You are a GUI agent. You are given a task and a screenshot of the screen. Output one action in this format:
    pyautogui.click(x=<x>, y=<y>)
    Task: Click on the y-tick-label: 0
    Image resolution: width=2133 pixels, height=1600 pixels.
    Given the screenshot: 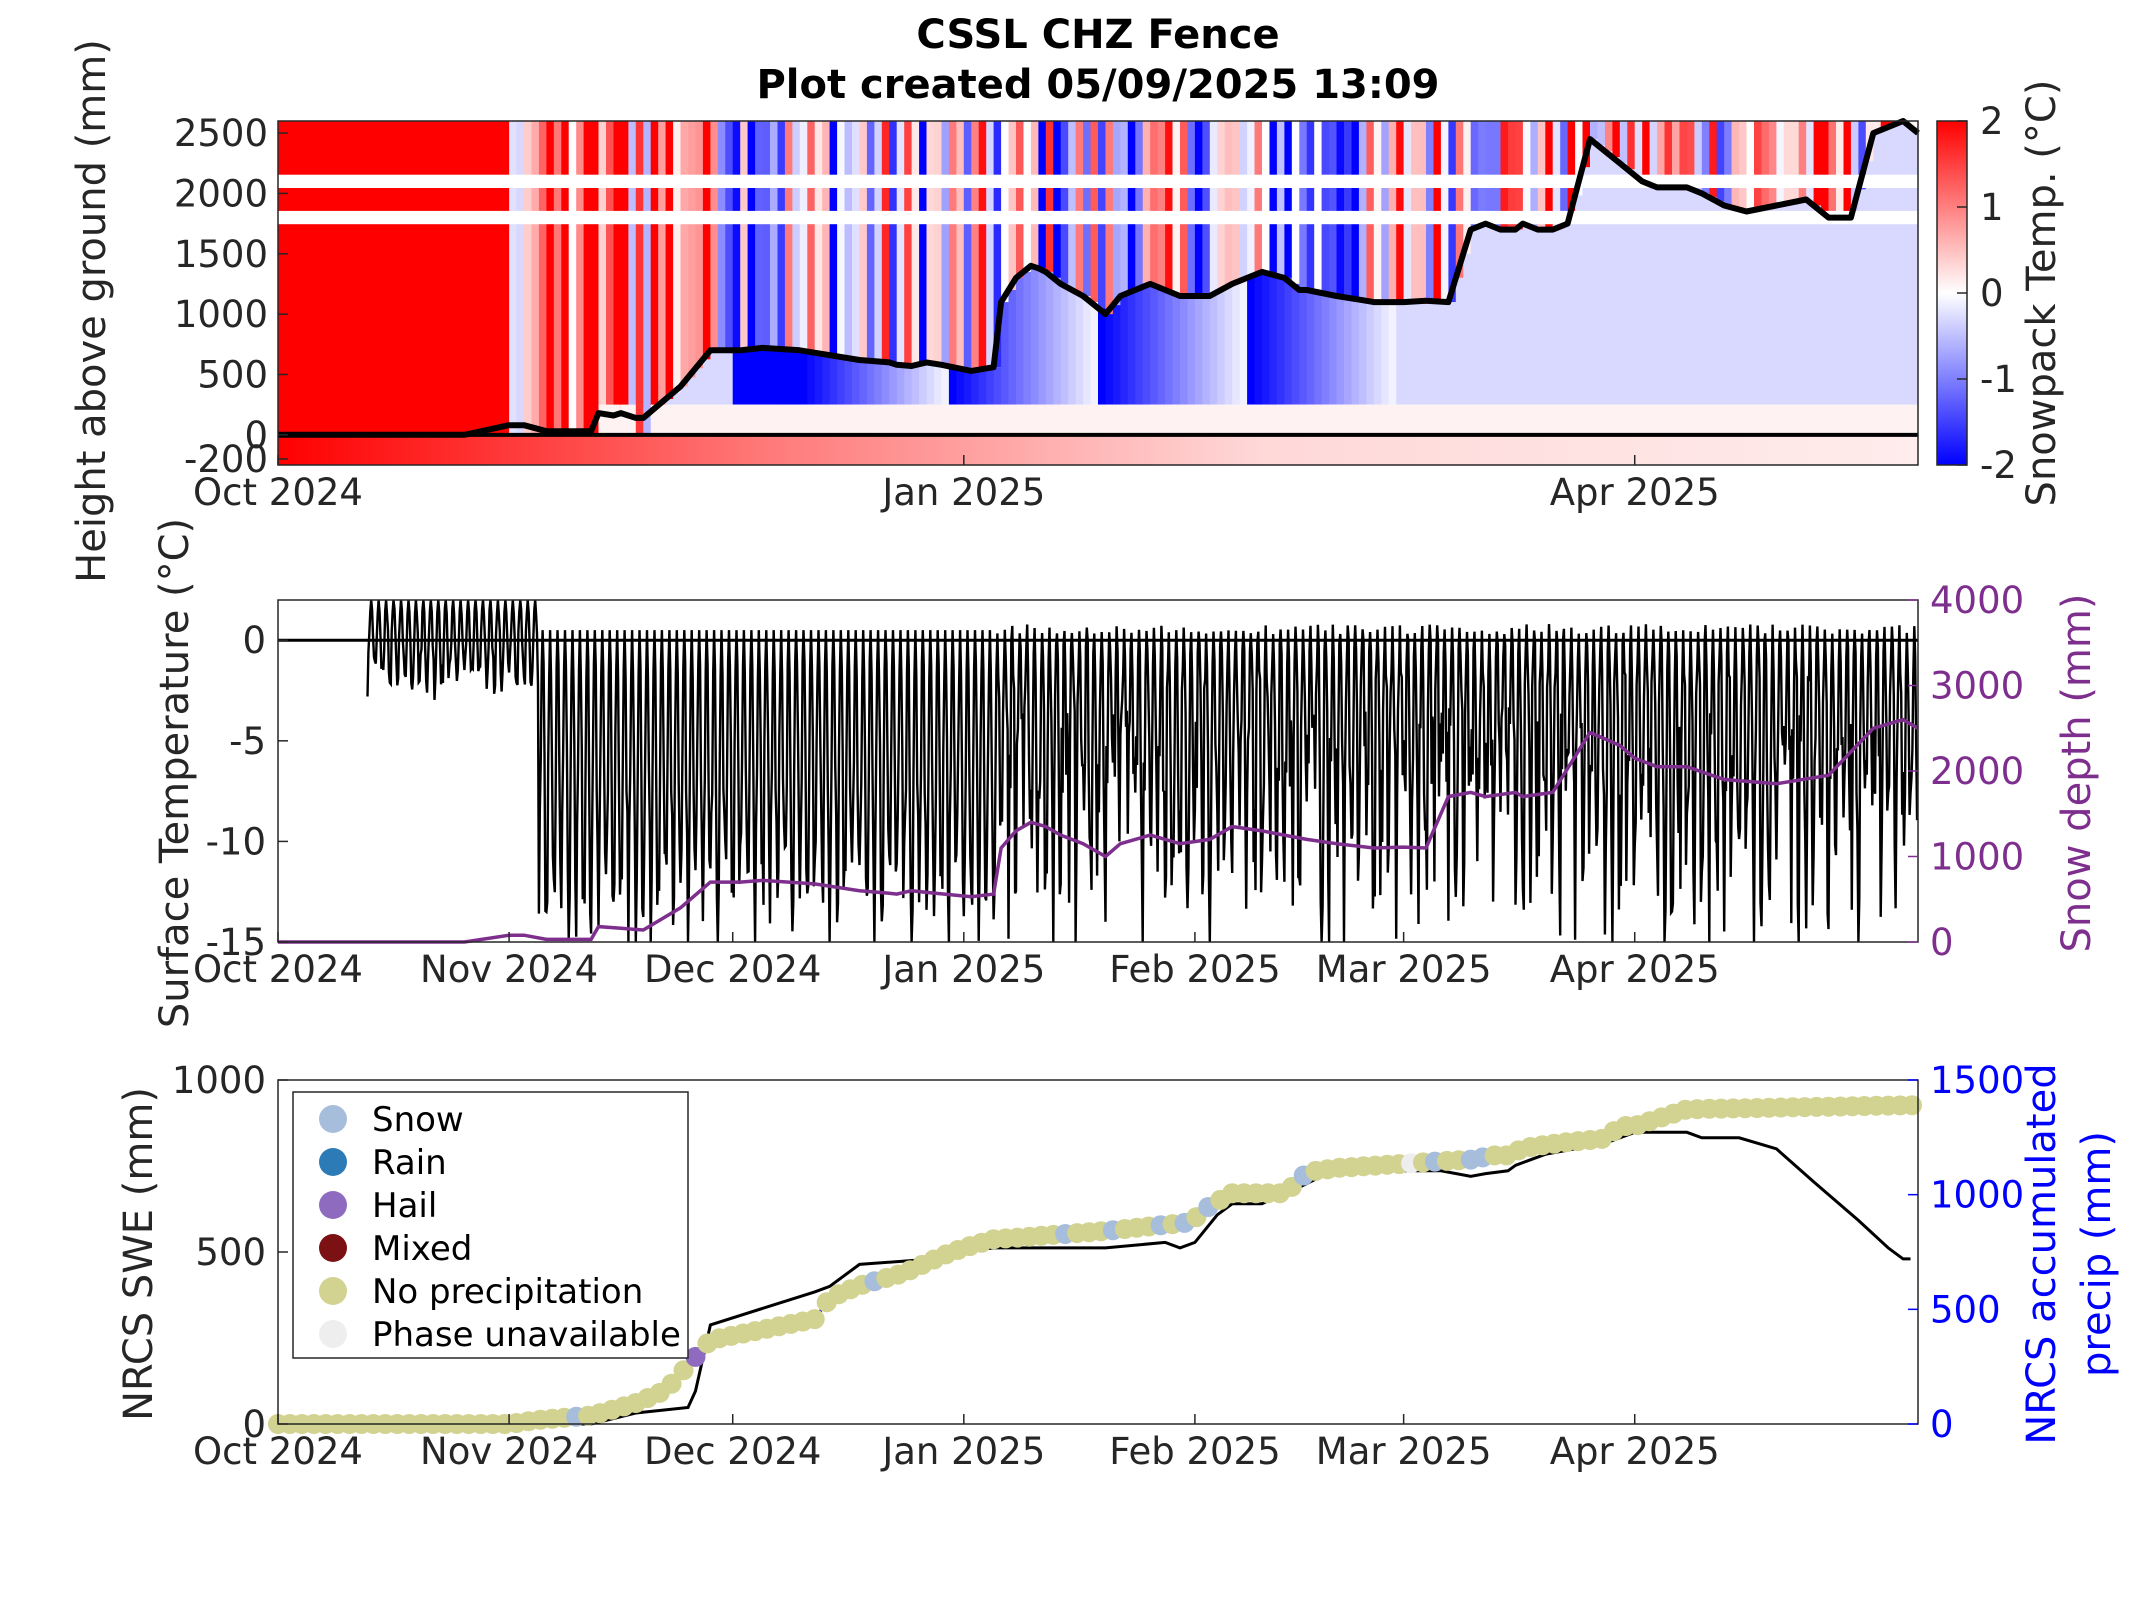 What is the action you would take?
    pyautogui.click(x=256, y=435)
    